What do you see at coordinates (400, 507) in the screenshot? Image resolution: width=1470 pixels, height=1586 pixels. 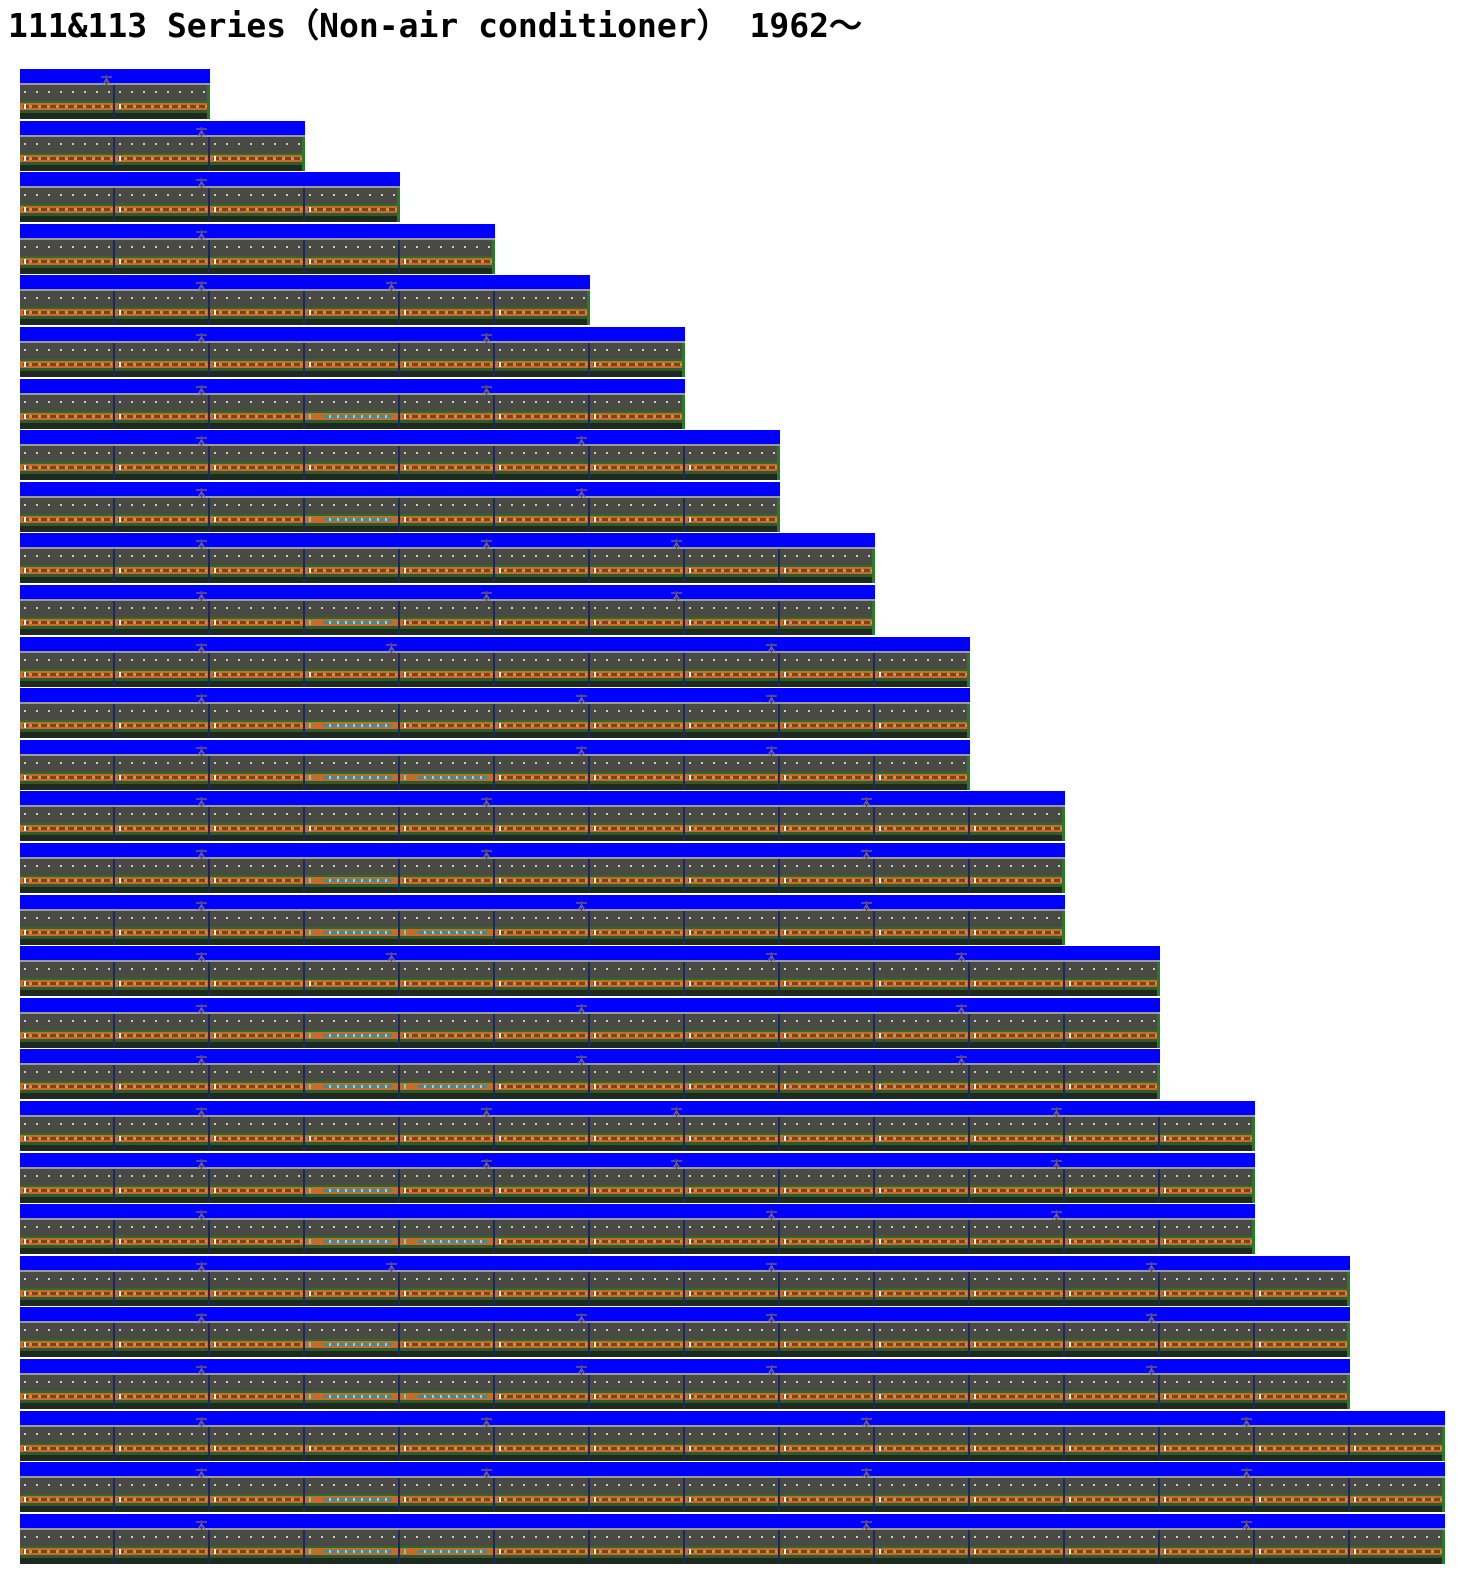 I see `formation-8-car` at bounding box center [400, 507].